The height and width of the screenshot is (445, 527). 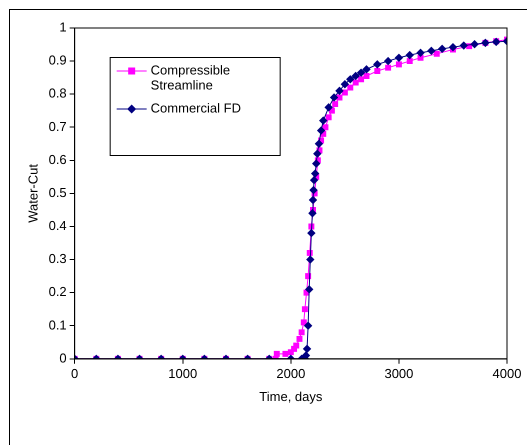 What do you see at coordinates (183, 374) in the screenshot?
I see `x-tick-label: 1000` at bounding box center [183, 374].